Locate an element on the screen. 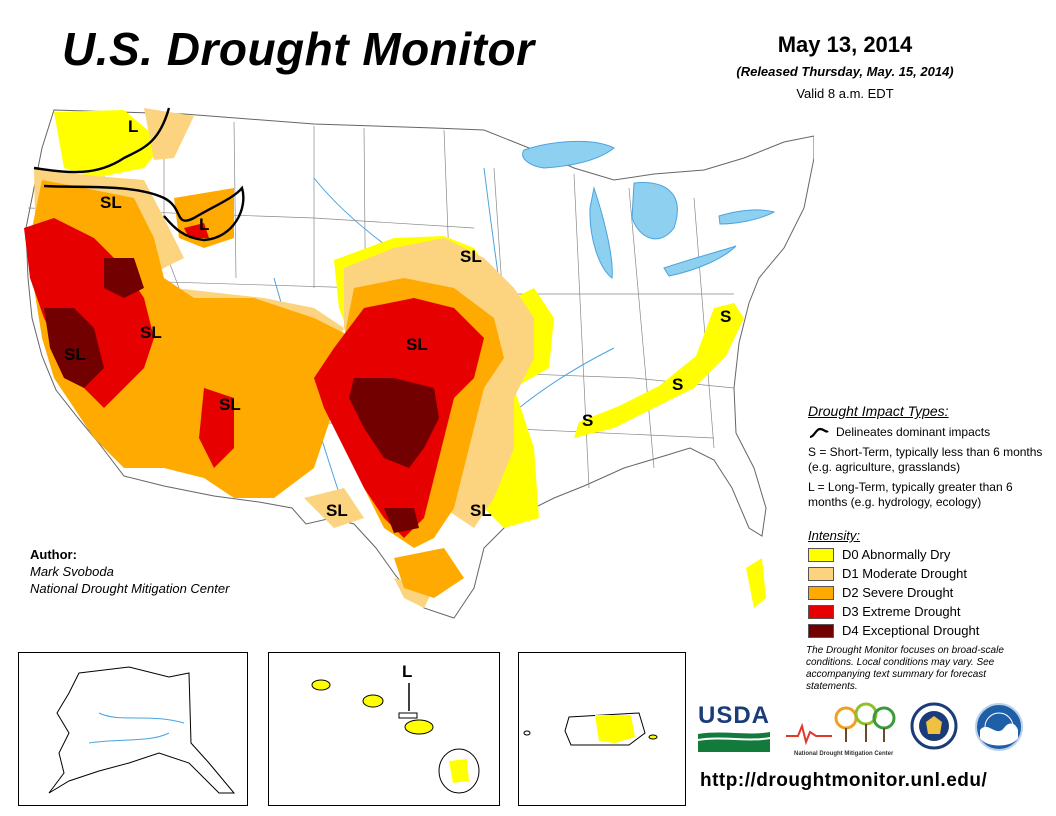 The height and width of the screenshot is (816, 1056). impact-label-hawaii: L is located at coordinates (407, 671).